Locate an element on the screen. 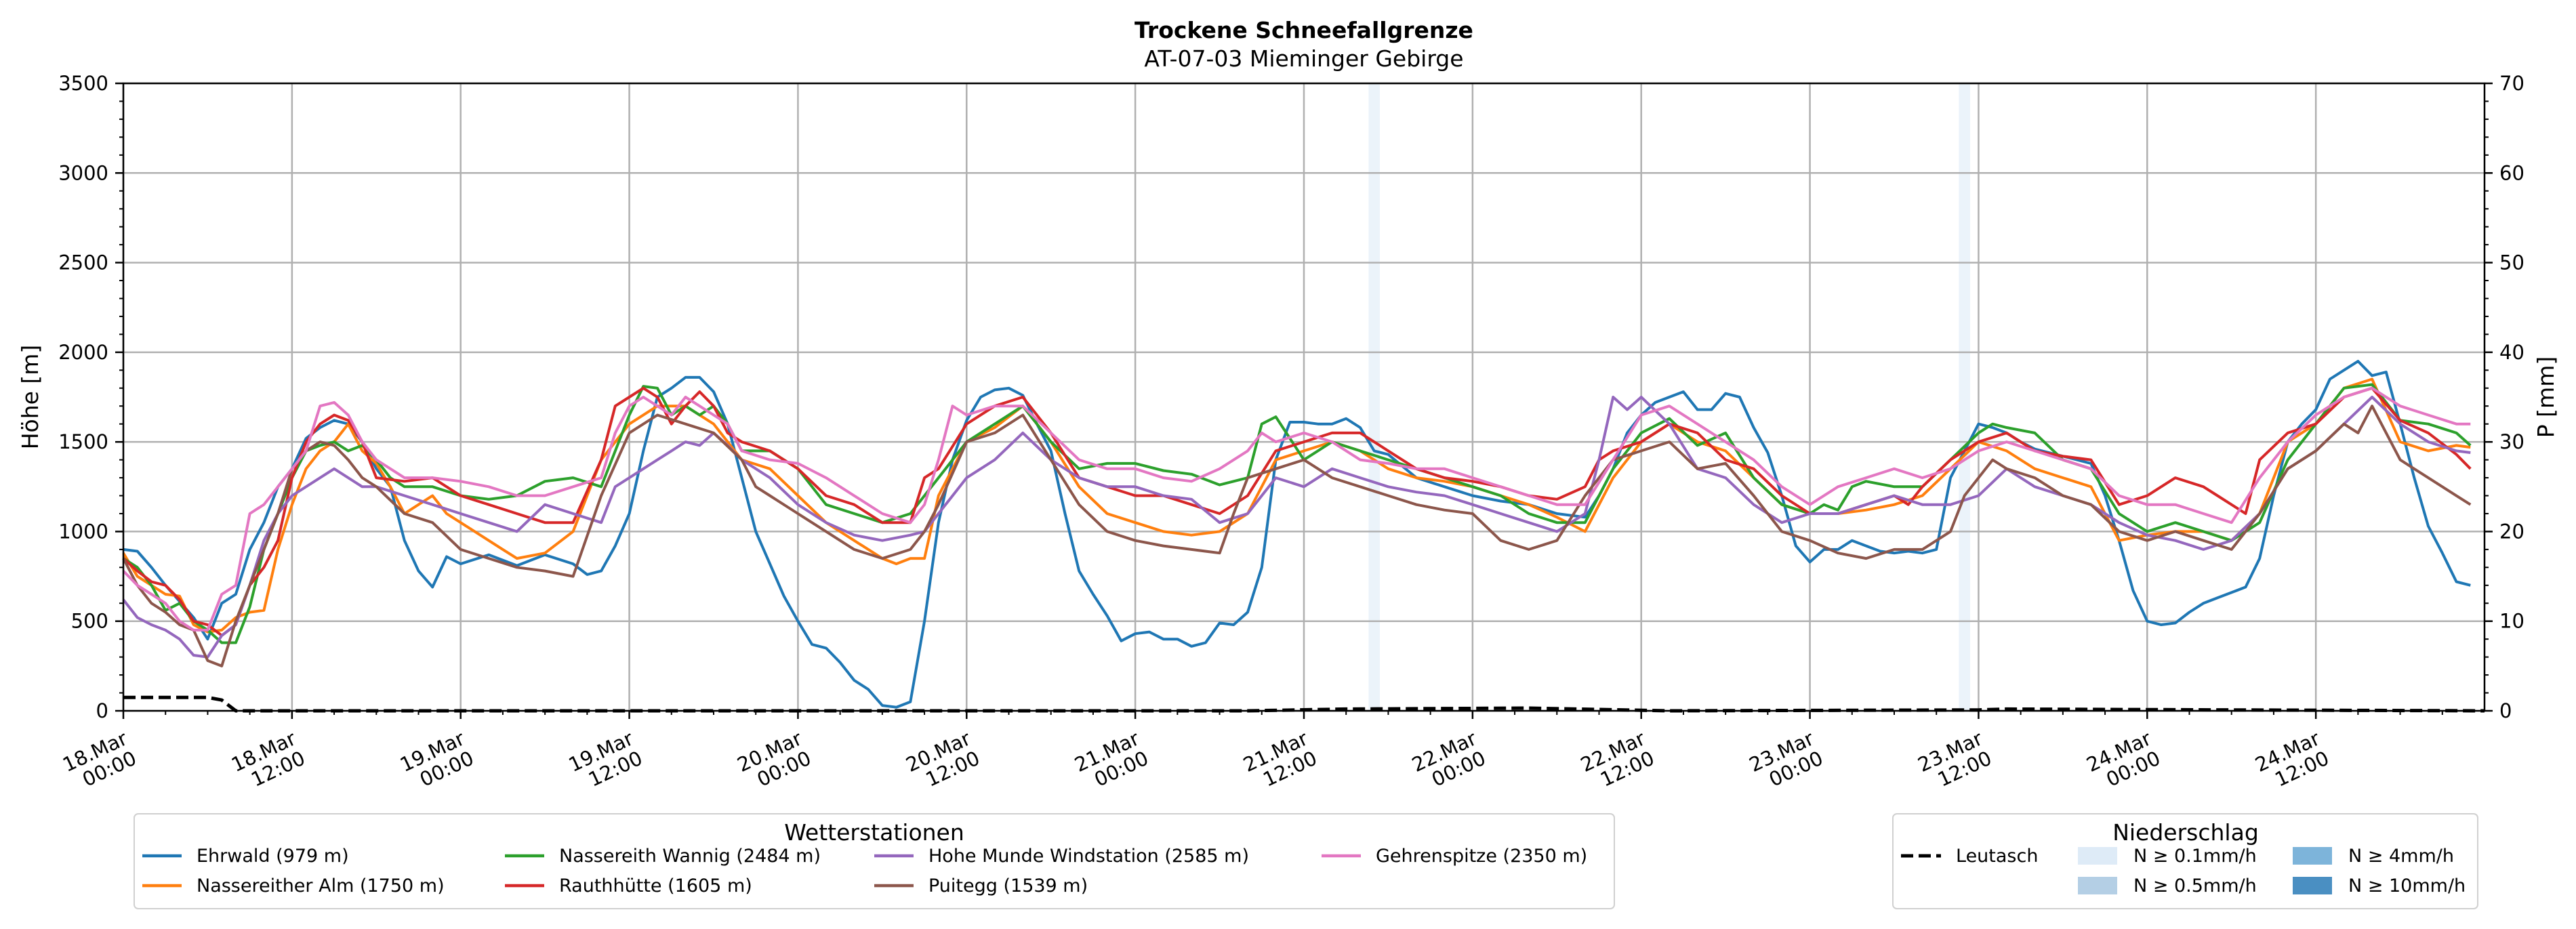  y-tick-label: 500 is located at coordinates (90, 621).